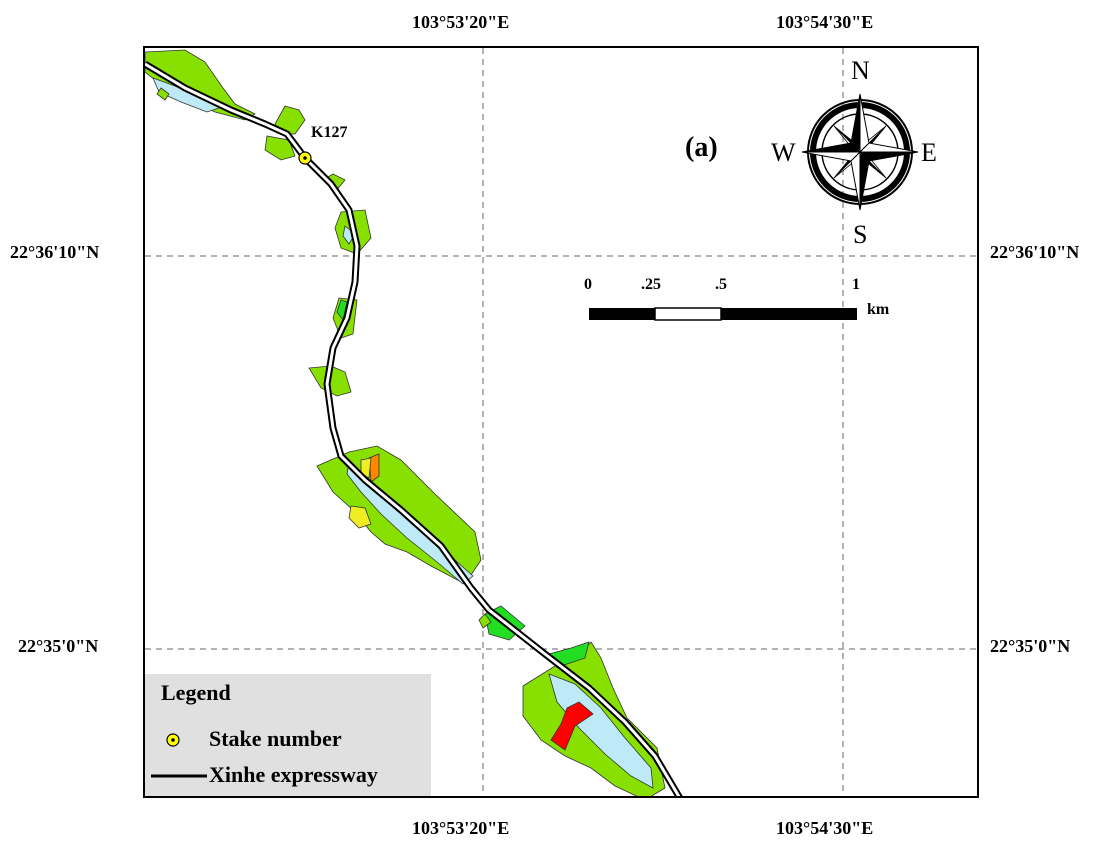 The image size is (1119, 842). What do you see at coordinates (293, 774) in the screenshot?
I see `legend-road-label: Xinhe expressway` at bounding box center [293, 774].